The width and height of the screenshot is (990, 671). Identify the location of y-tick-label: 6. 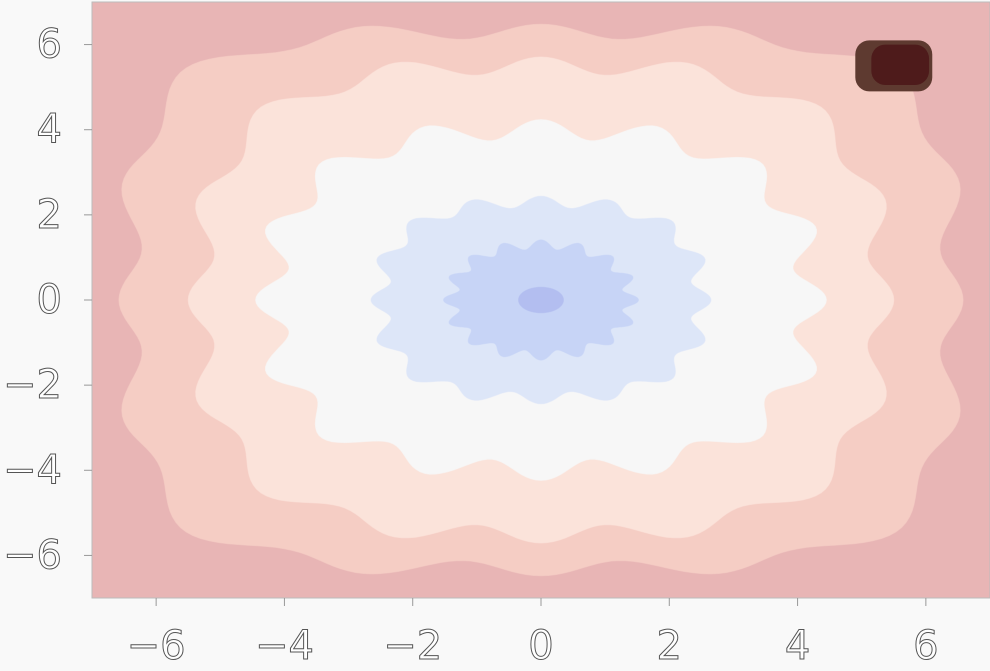
(49, 45).